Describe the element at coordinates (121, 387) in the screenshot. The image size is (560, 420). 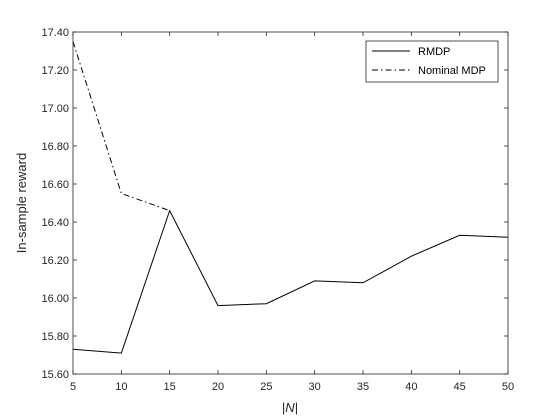
I see `x-tick-label: 10` at that location.